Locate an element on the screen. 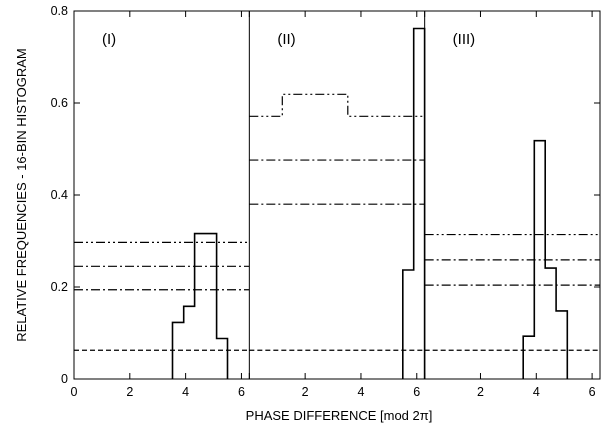 The height and width of the screenshot is (428, 604). x-axis-title: PHASE DIFFERENCE [mod 2π] is located at coordinates (339, 415).